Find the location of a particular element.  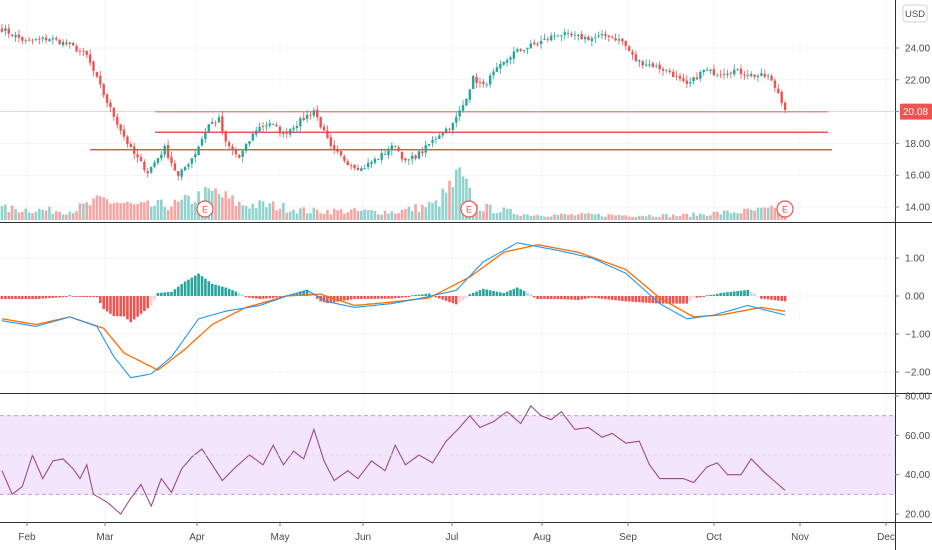

macd-axis: 1.00 0.00 −1.00 −2.00 is located at coordinates (913, 316).